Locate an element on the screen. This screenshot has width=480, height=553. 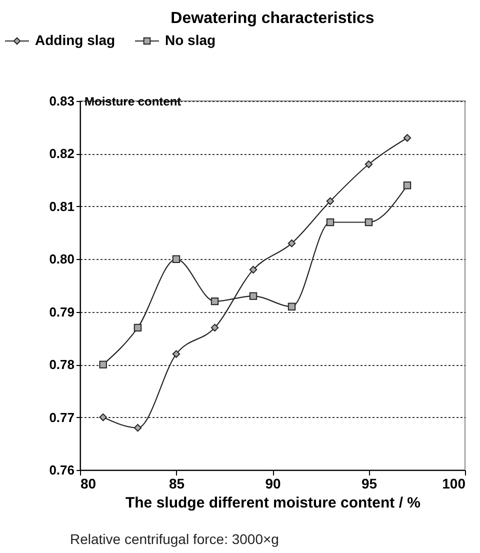
legend-label: No slag is located at coordinates (190, 40).